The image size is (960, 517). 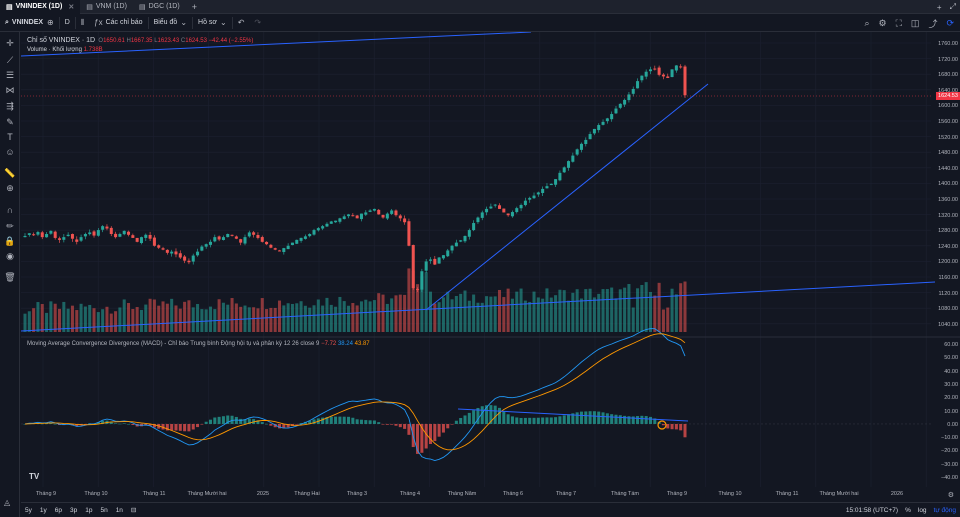 I want to click on range-1y: 1y, so click(x=43, y=510).